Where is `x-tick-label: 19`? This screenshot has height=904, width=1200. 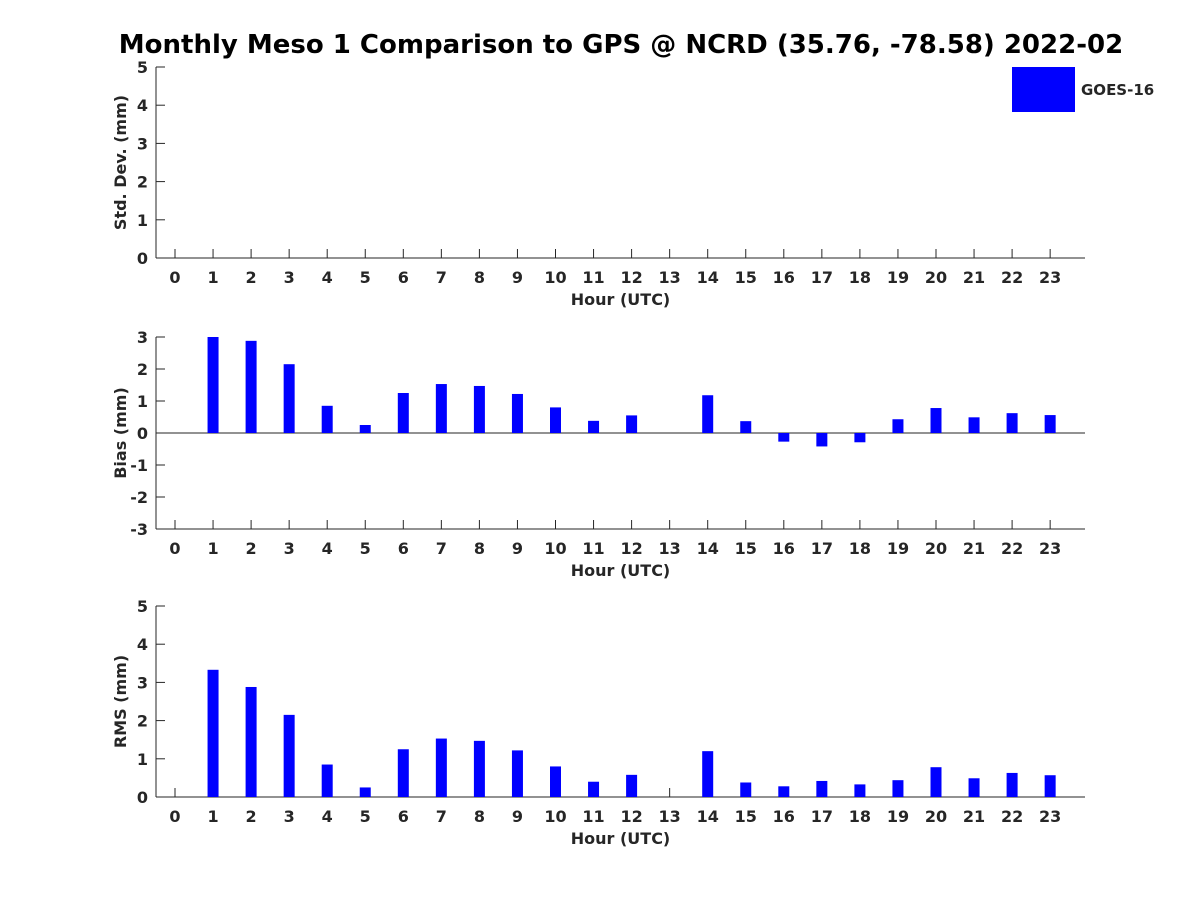
x-tick-label: 19 is located at coordinates (898, 277).